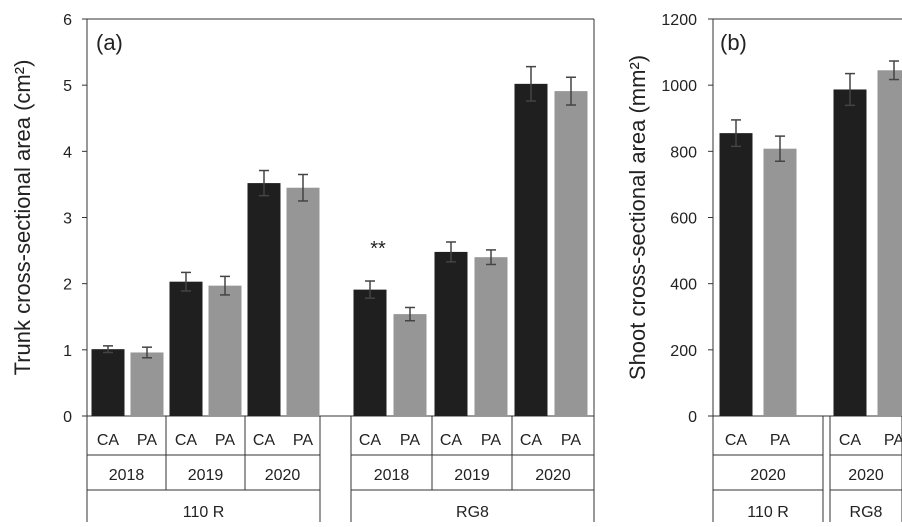 The image size is (902, 527). What do you see at coordinates (67, 86) in the screenshot?
I see `panel-a-y-tick-label: 5` at bounding box center [67, 86].